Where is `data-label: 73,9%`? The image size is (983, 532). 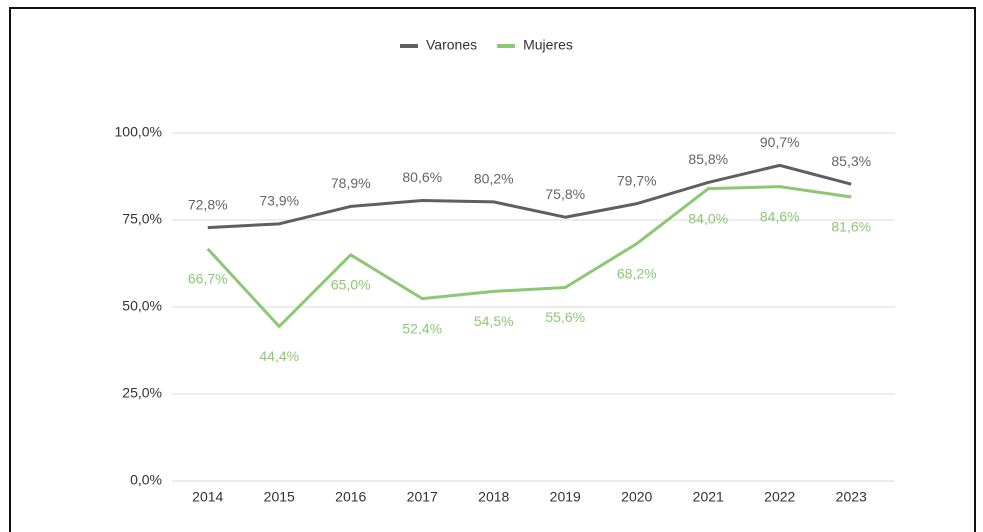
data-label: 73,9% is located at coordinates (279, 201).